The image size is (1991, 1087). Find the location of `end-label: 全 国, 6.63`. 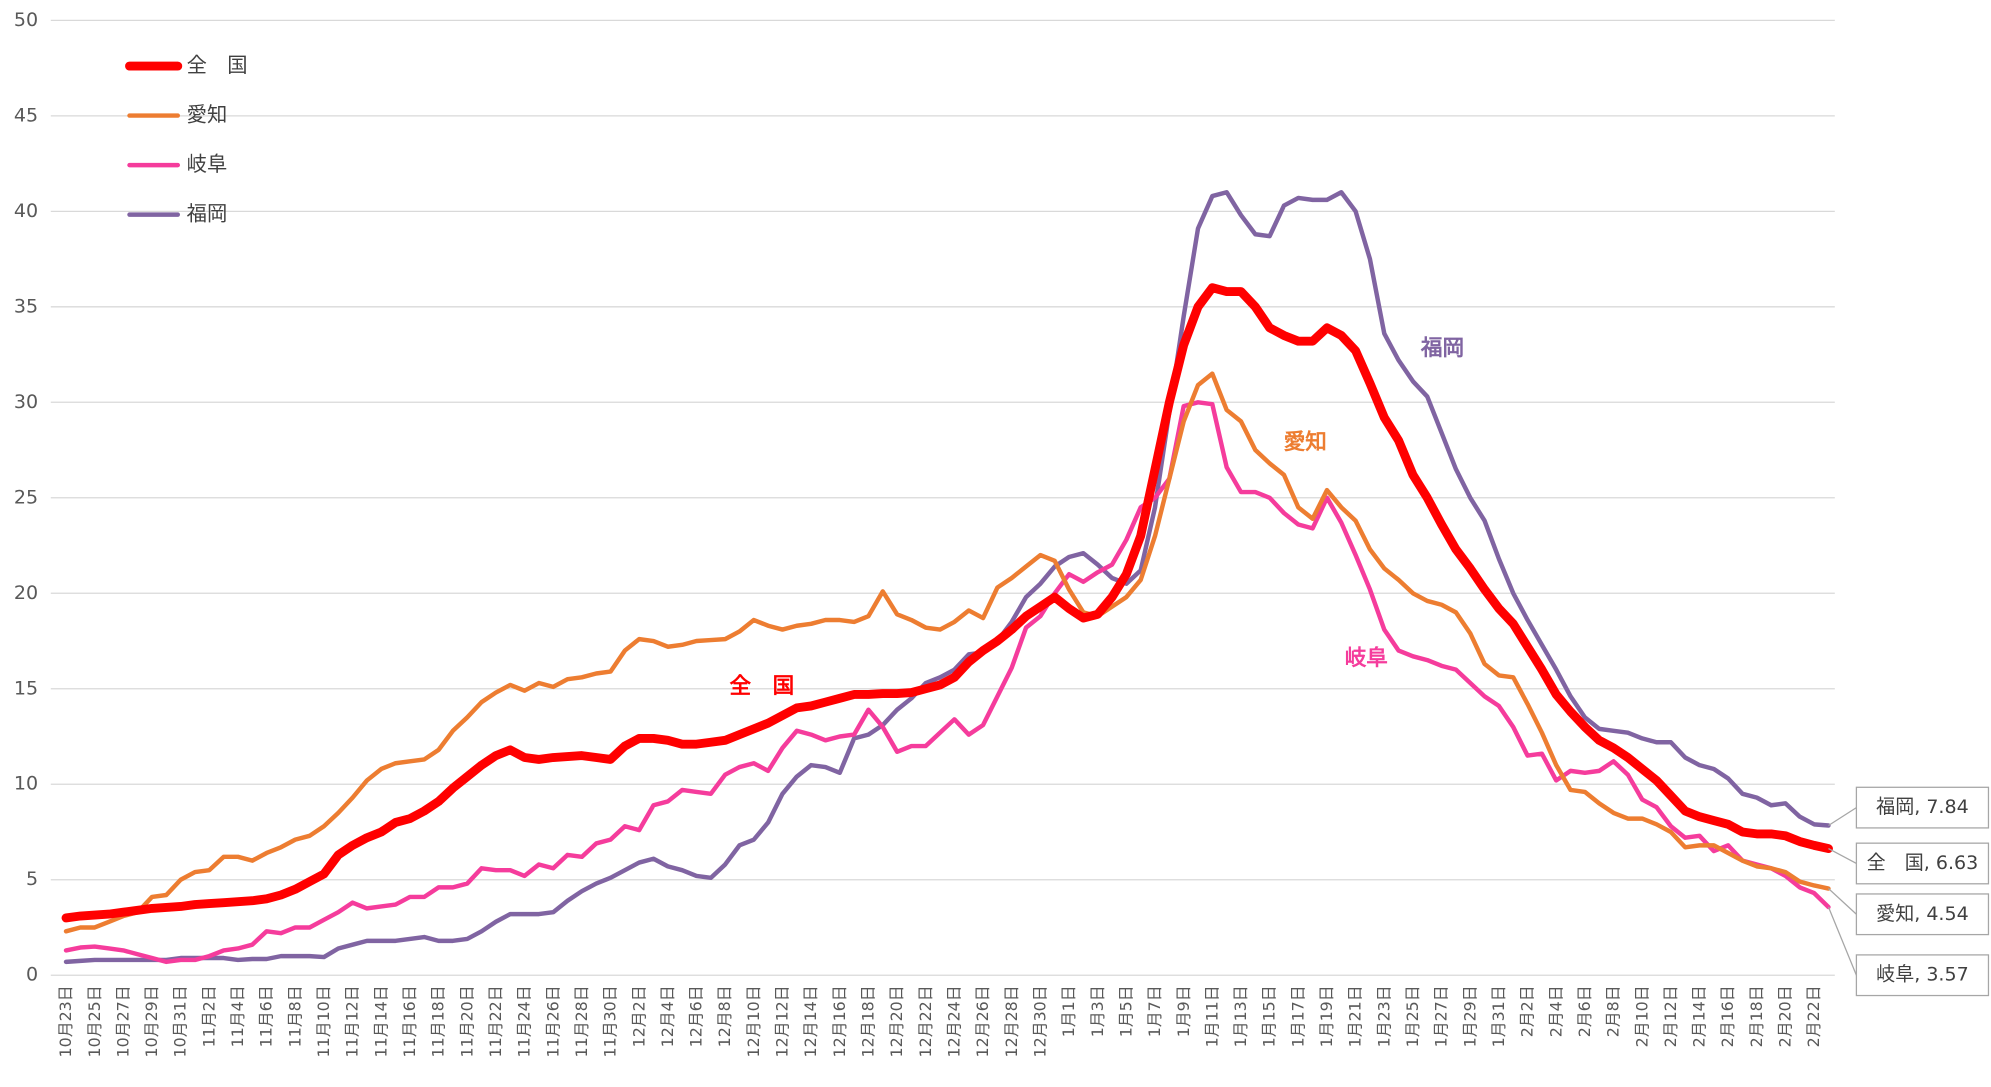

end-label: 全 国, 6.63 is located at coordinates (1923, 863).